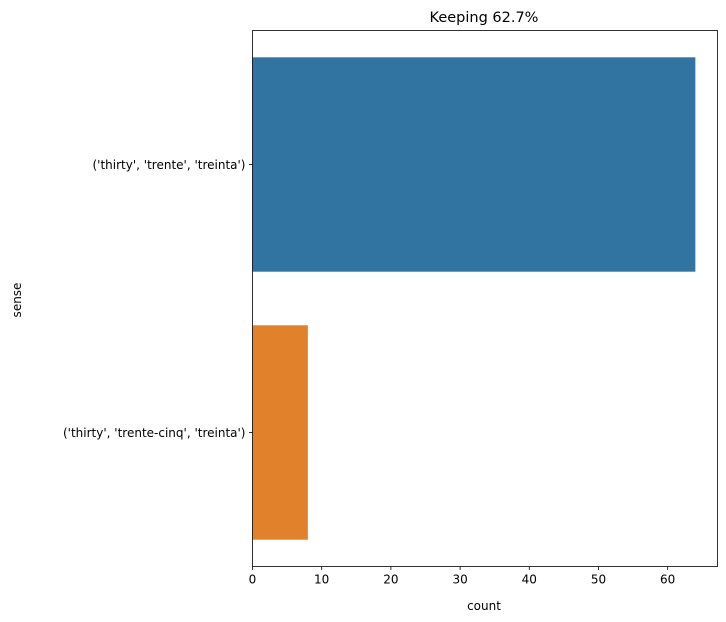 This screenshot has height=622, width=726. I want to click on x-tick-label: 50, so click(598, 580).